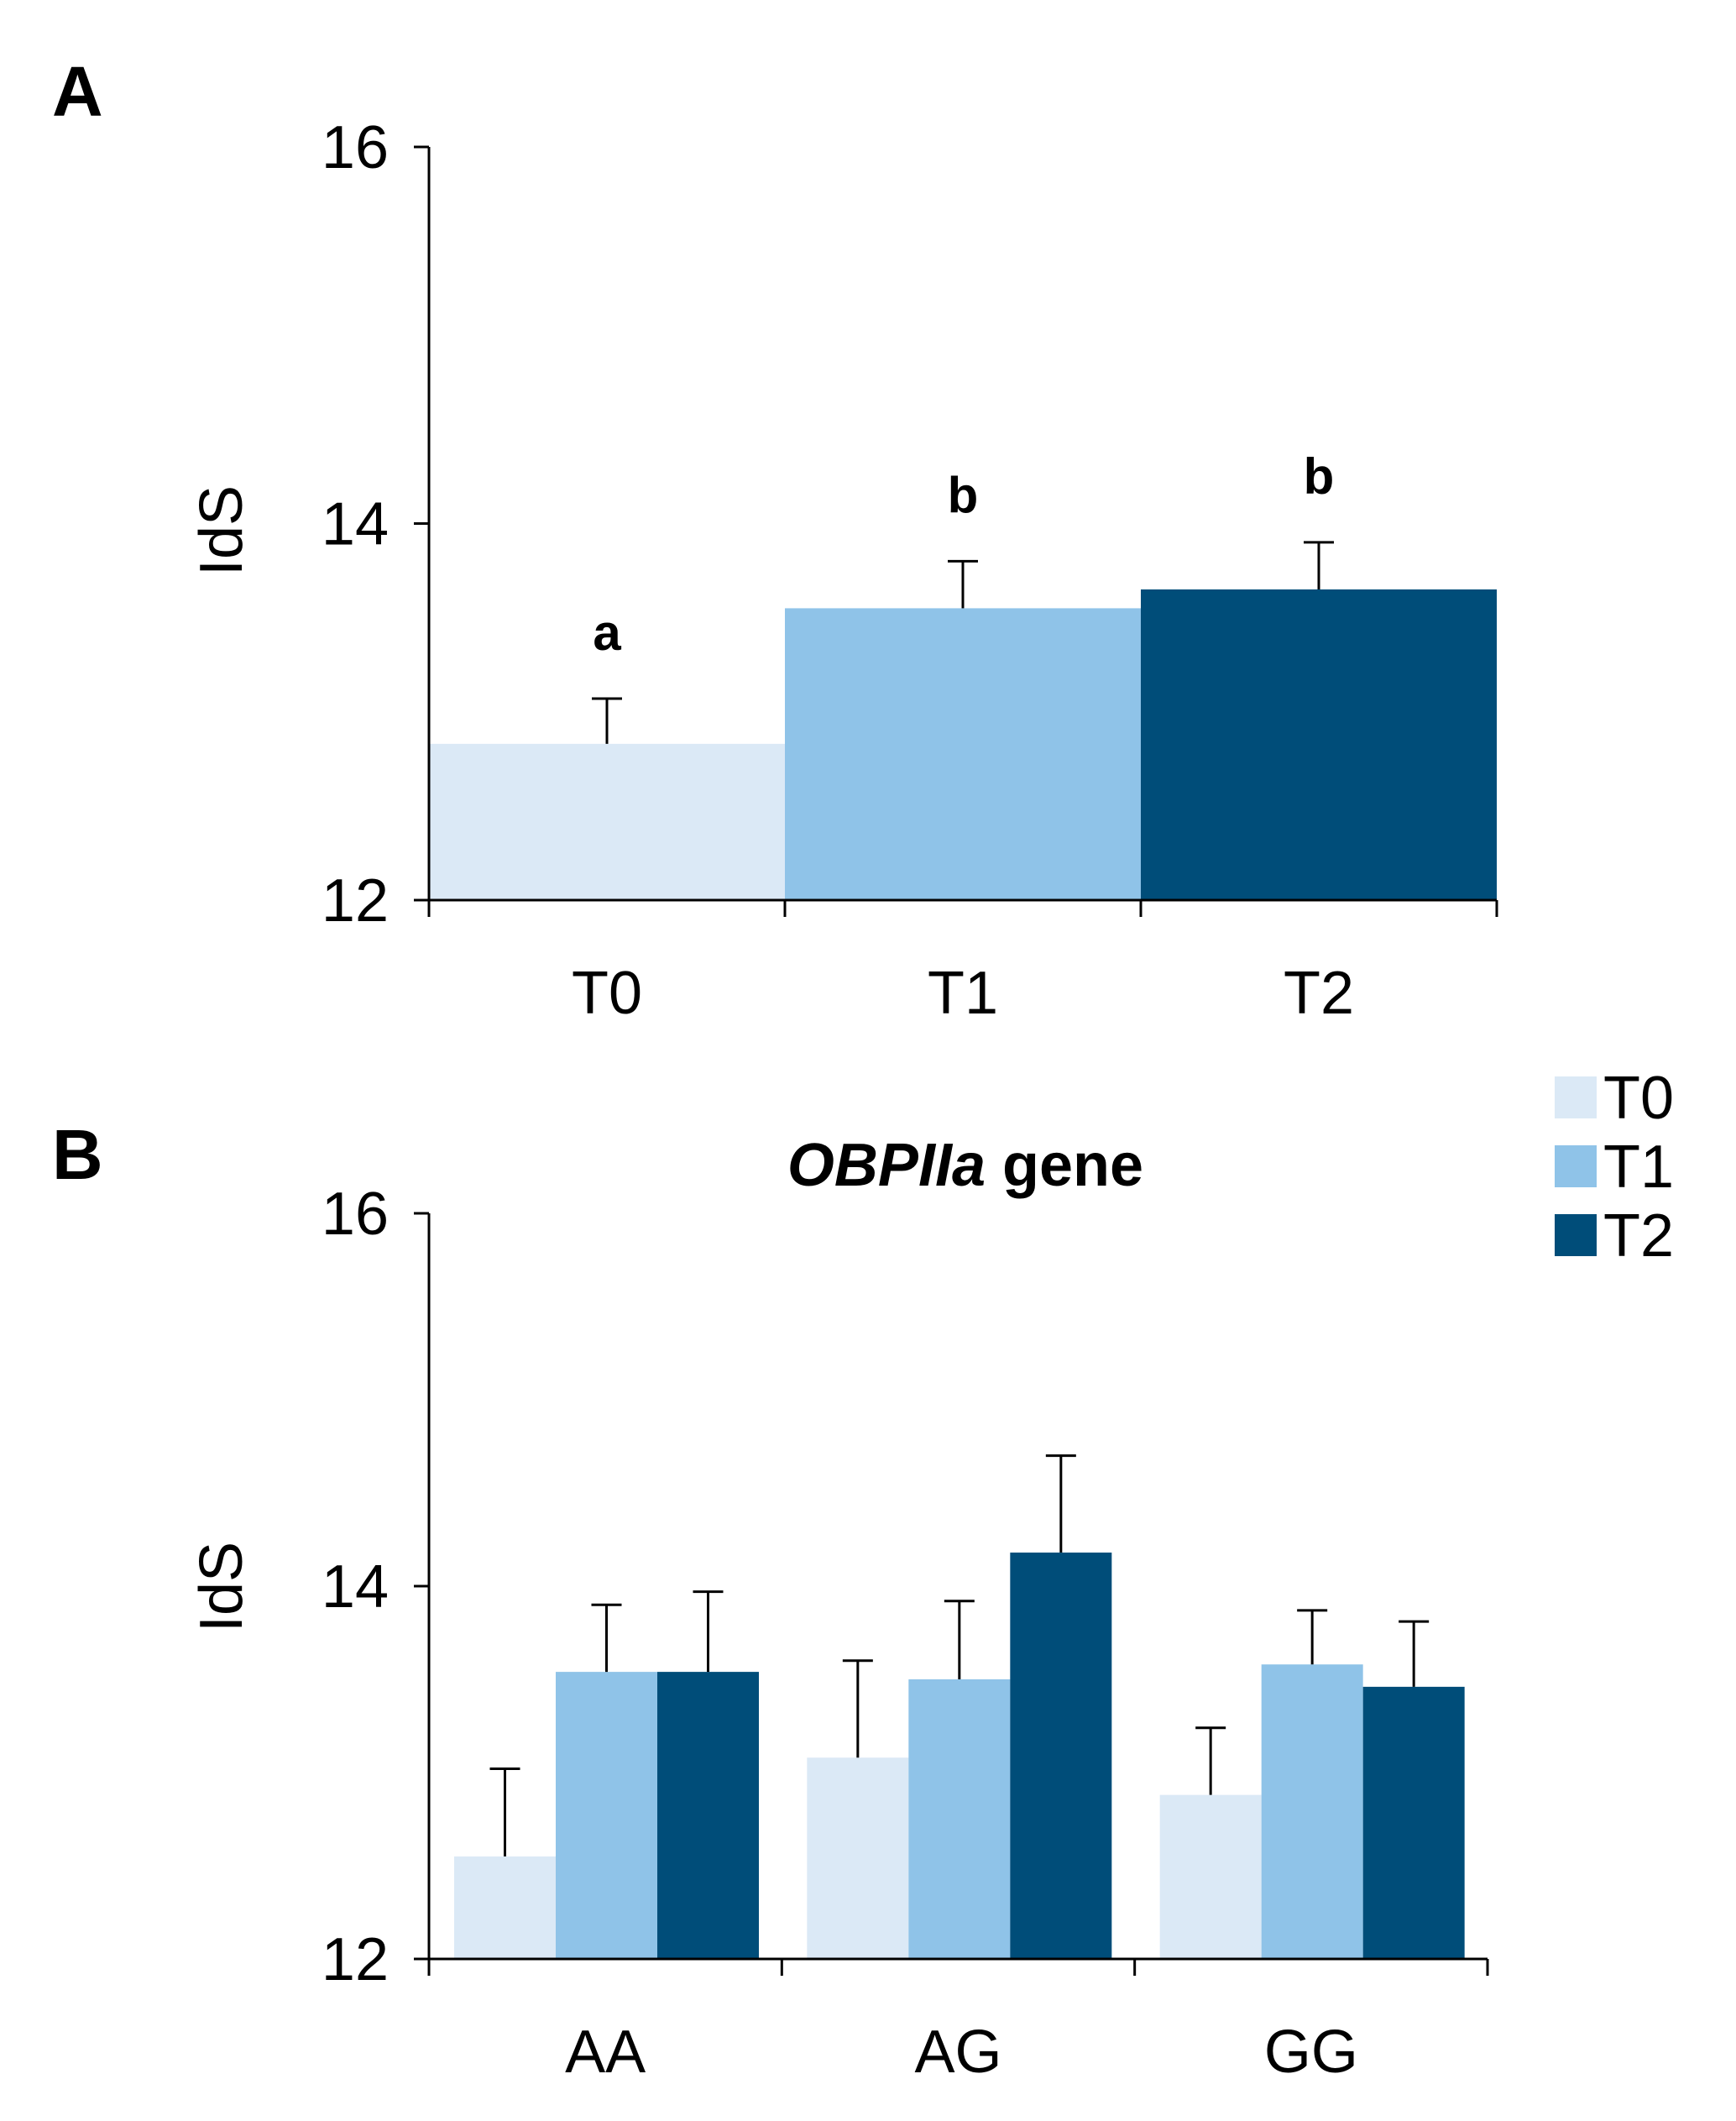  What do you see at coordinates (957, 2053) in the screenshot?
I see `panel-b-x-label-ag: AG` at bounding box center [957, 2053].